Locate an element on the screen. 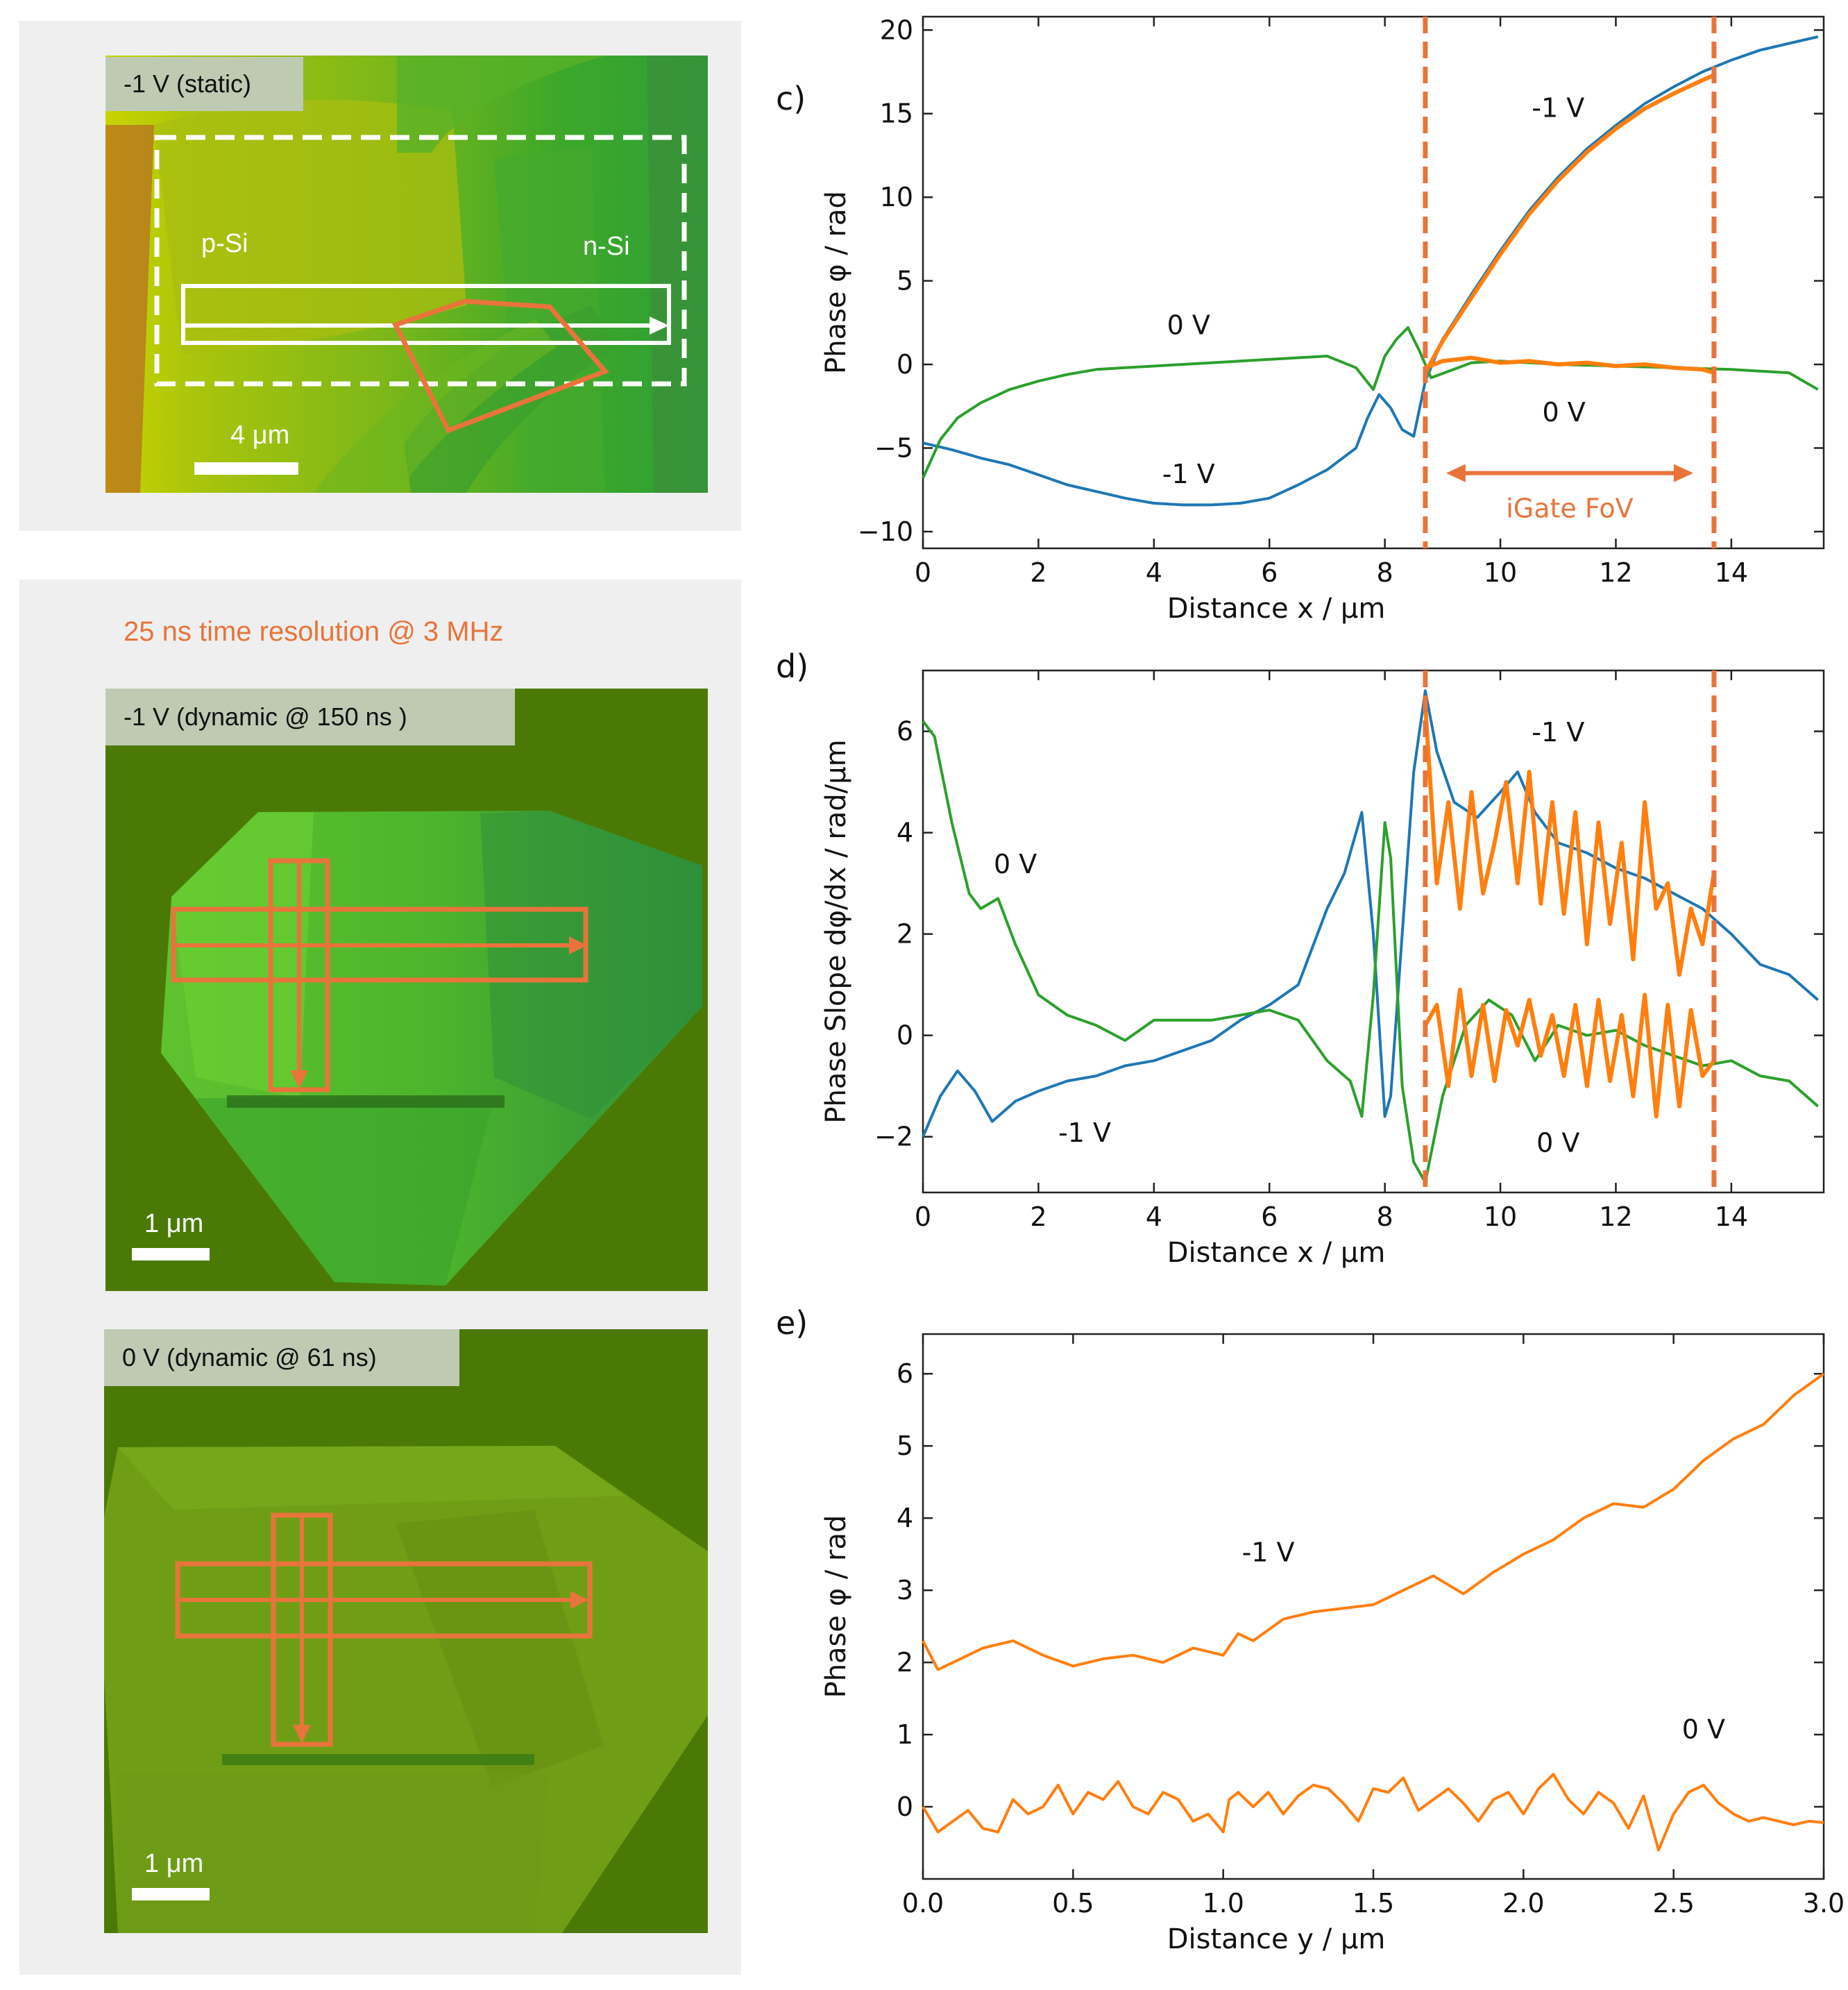 This screenshot has width=1848, height=1990. chart-d-xtick-label: 0 is located at coordinates (923, 1216).